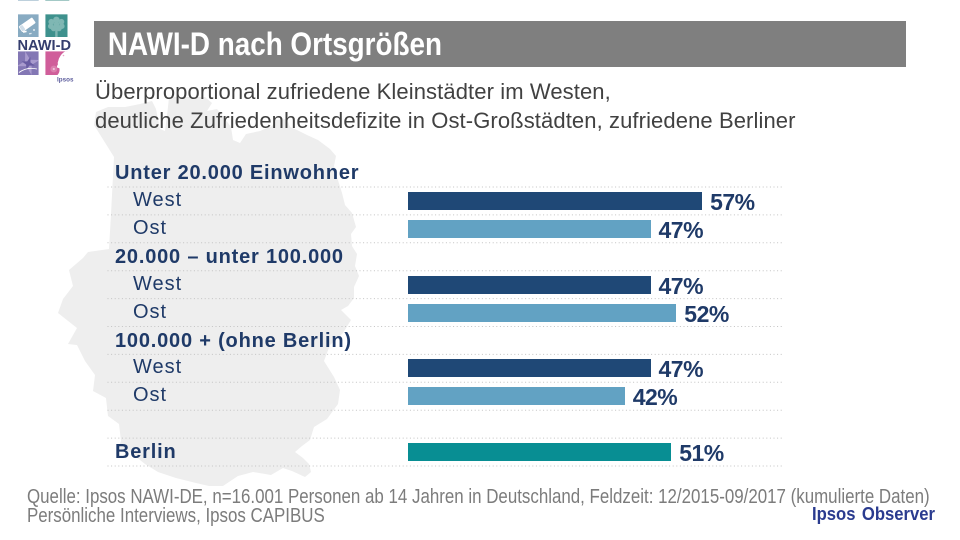 This screenshot has height=540, width=960. I want to click on svg-text: Ipsos, so click(65, 79).